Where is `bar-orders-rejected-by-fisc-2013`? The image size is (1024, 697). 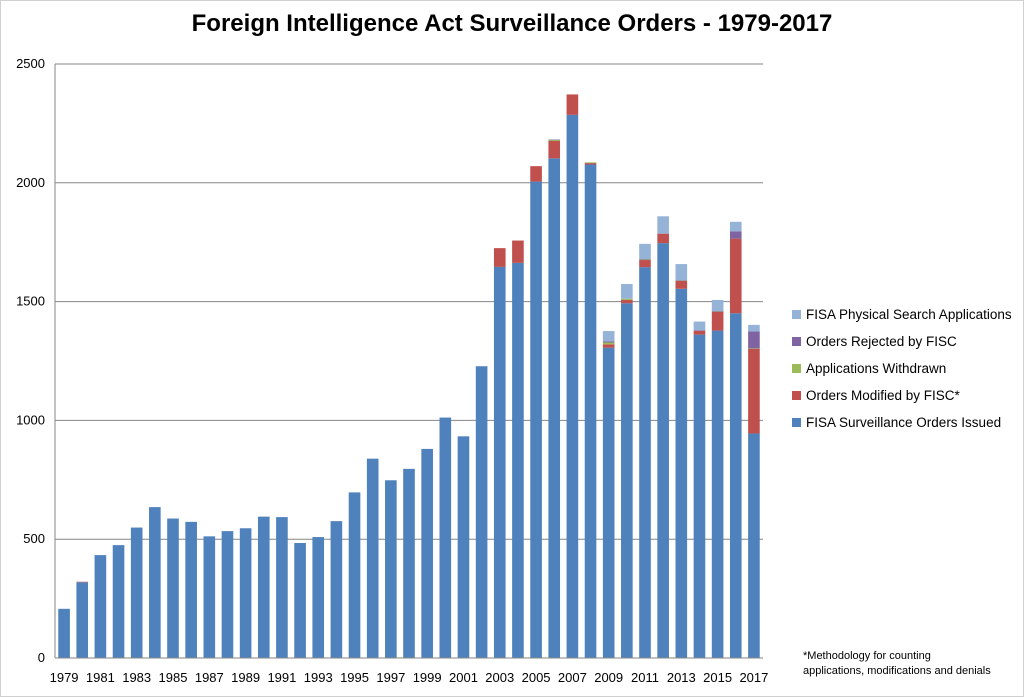
bar-orders-rejected-by-fisc-2013 is located at coordinates (681, 280).